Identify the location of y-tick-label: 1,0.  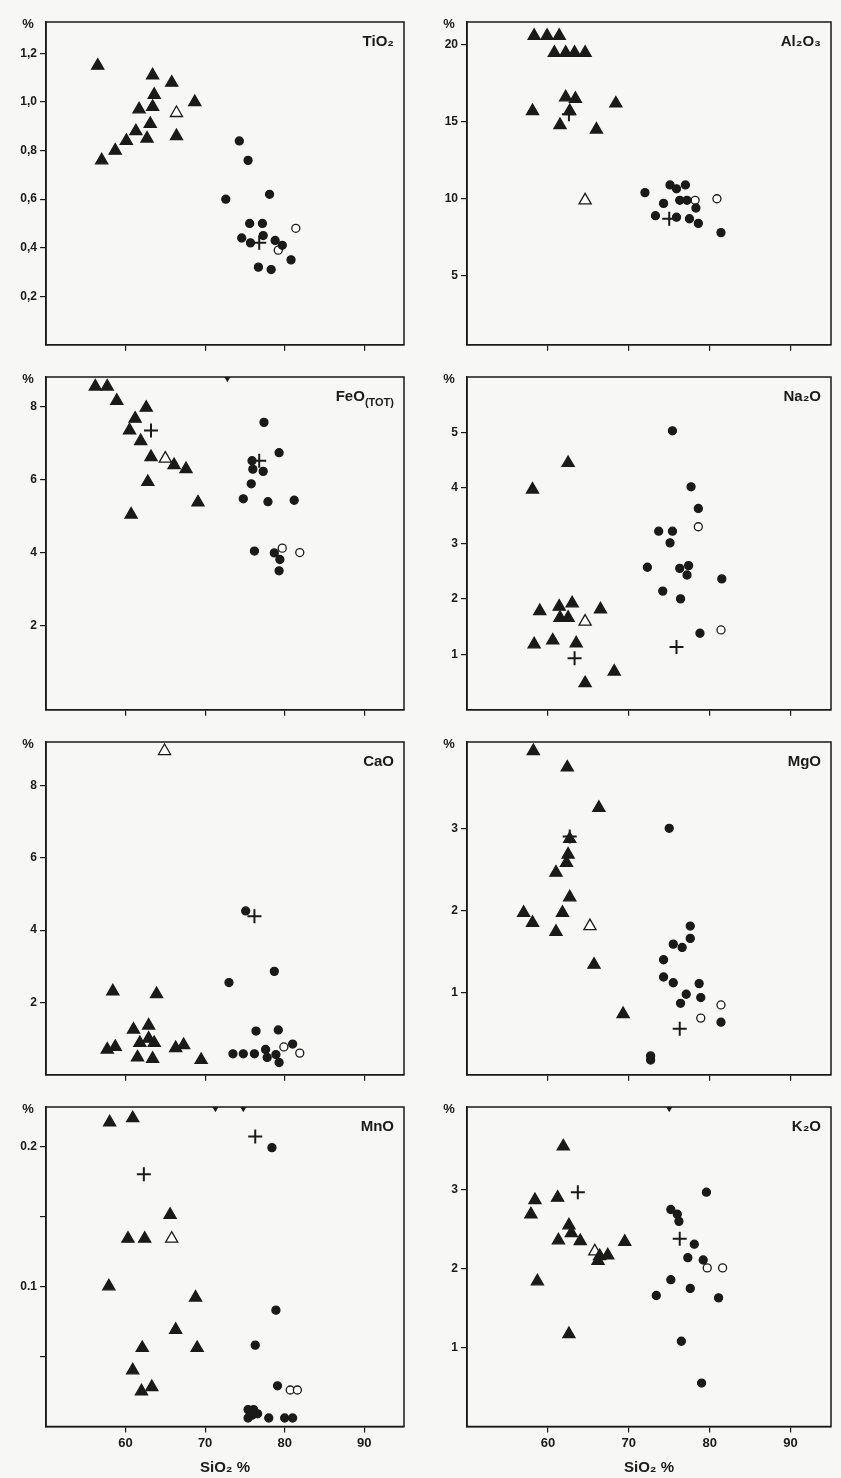
(29, 101).